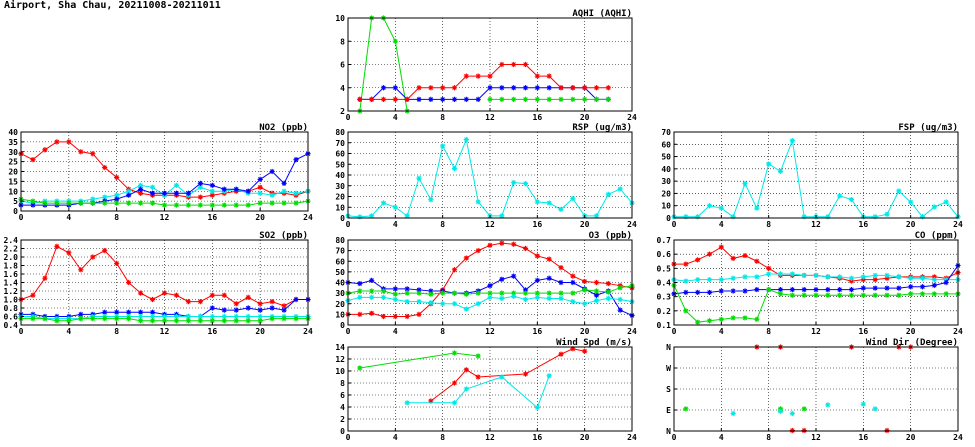 The height and width of the screenshot is (447, 975). Describe the element at coordinates (105, 197) in the screenshot. I see `no2-series-1-point` at that location.